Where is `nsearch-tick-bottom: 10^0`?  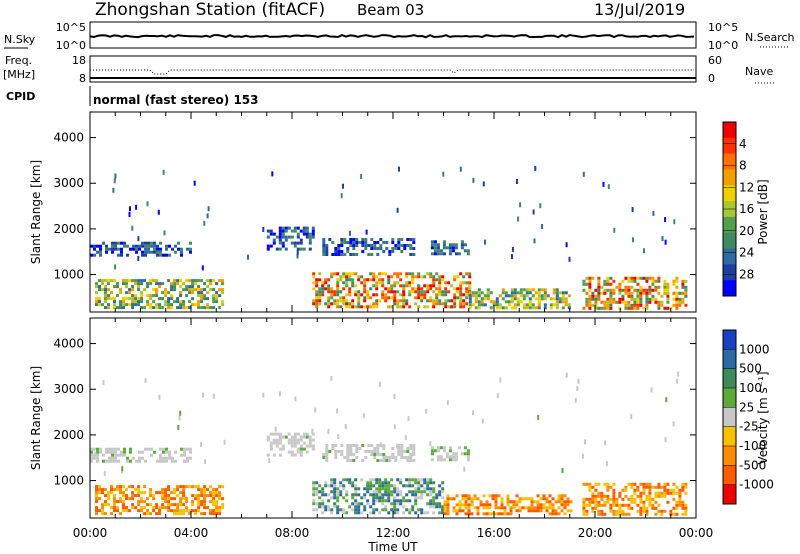 nsearch-tick-bottom: 10^0 is located at coordinates (723, 45).